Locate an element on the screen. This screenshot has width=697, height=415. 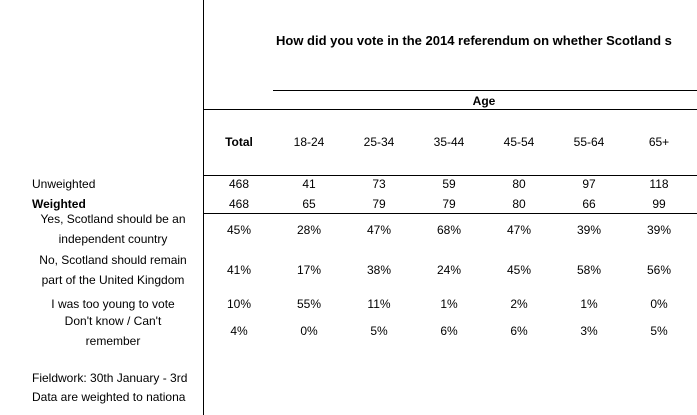
column-header: 45-54 is located at coordinates (519, 142).